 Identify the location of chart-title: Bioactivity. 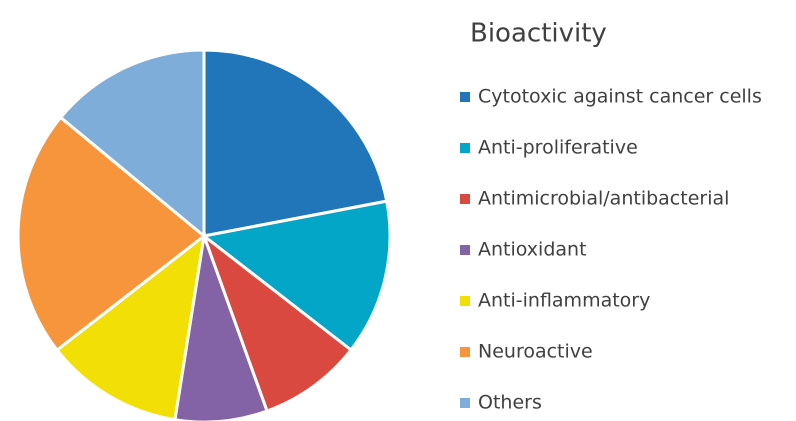
(538, 34).